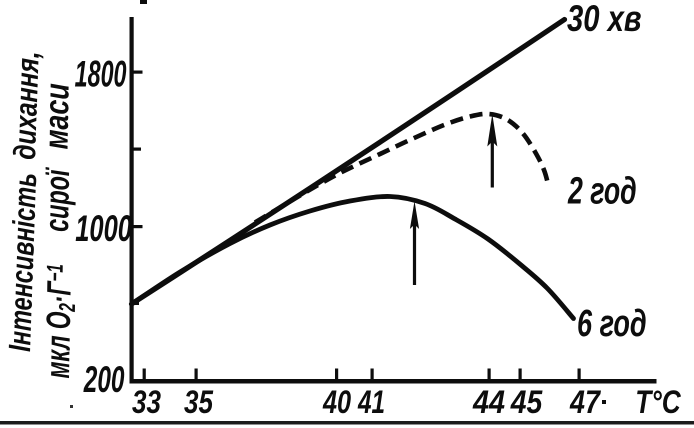 The image size is (694, 428). What do you see at coordinates (612, 322) in the screenshot?
I see `svg-text: 6 год` at bounding box center [612, 322].